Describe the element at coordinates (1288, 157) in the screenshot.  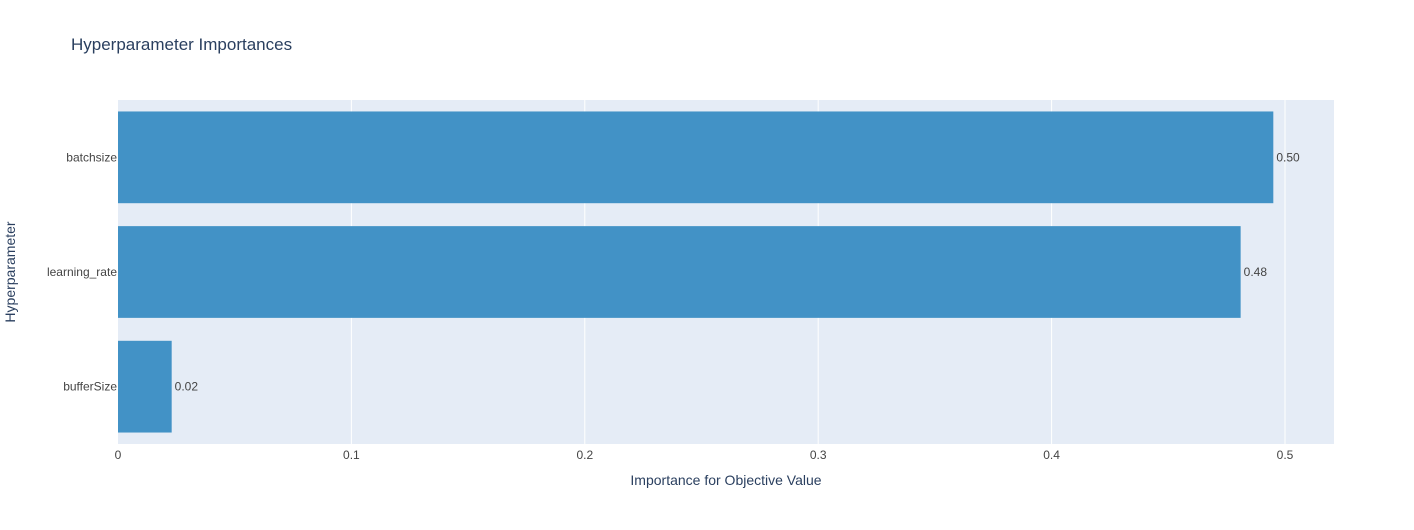
I see `value-label: 0.50` at that location.